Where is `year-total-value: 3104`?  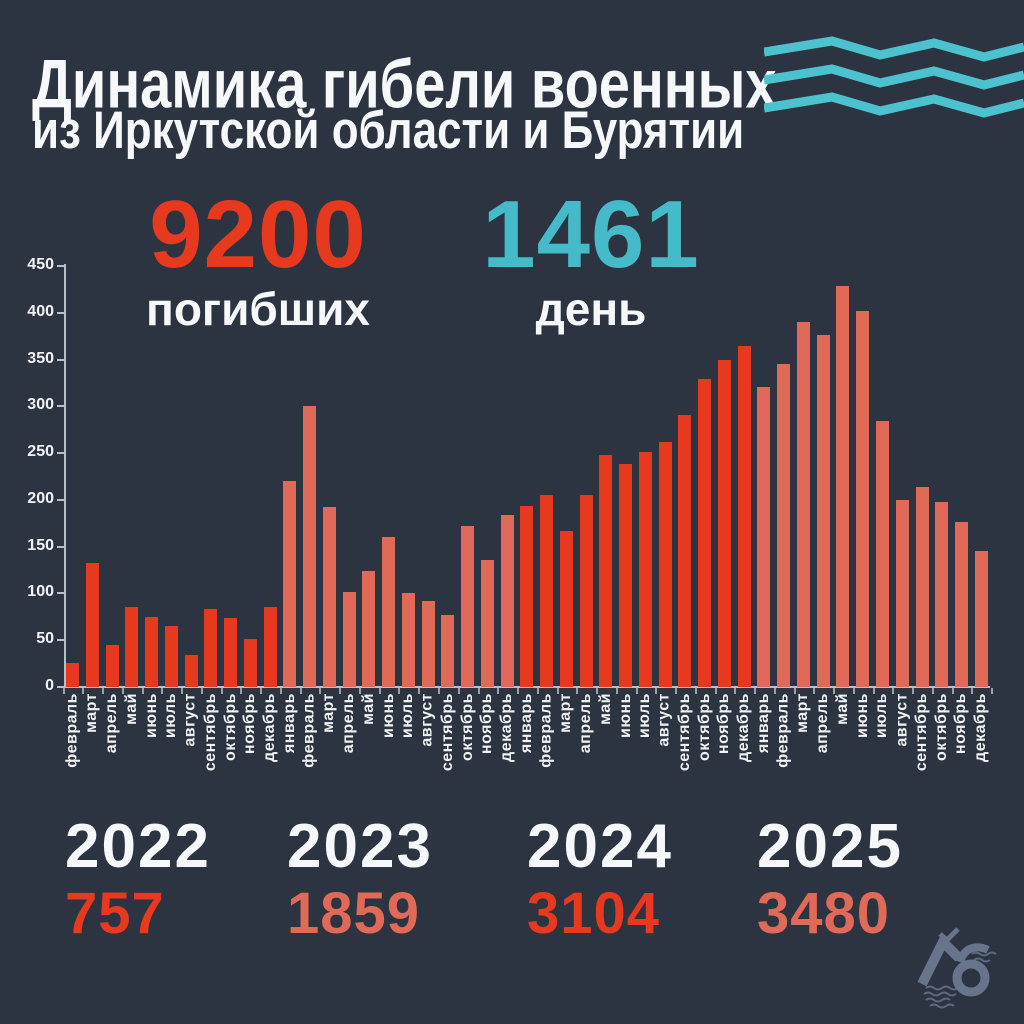 year-total-value: 3104 is located at coordinates (594, 913).